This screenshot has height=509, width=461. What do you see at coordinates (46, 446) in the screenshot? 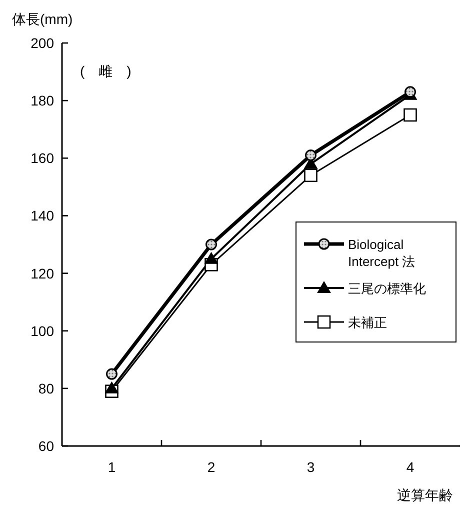
I see `y-tick-label: 60` at bounding box center [46, 446].